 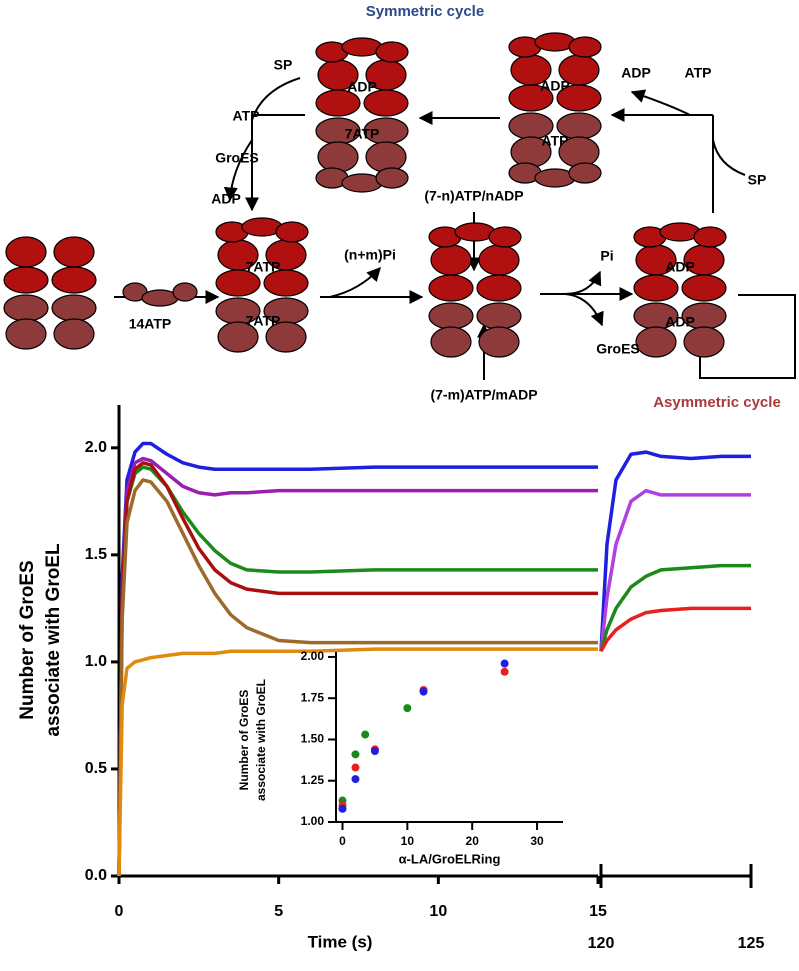 I want to click on diagram-label: Pi, so click(x=606, y=256).